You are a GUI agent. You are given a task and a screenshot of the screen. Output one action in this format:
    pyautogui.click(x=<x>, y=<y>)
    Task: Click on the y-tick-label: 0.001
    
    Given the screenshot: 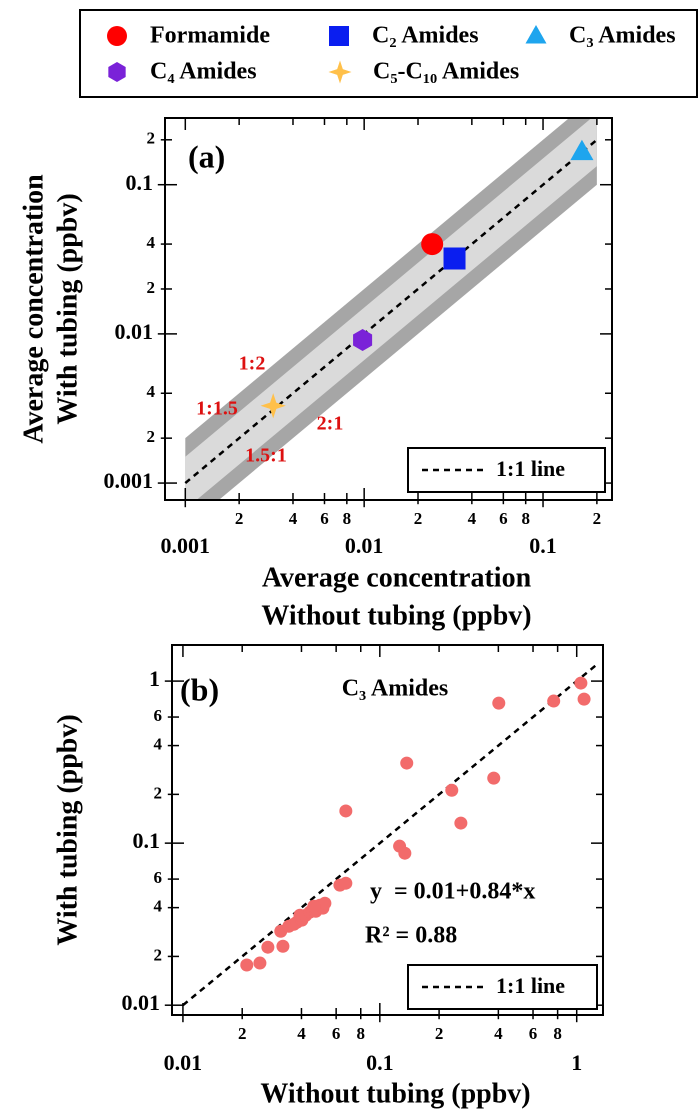 What is the action you would take?
    pyautogui.click(x=129, y=480)
    